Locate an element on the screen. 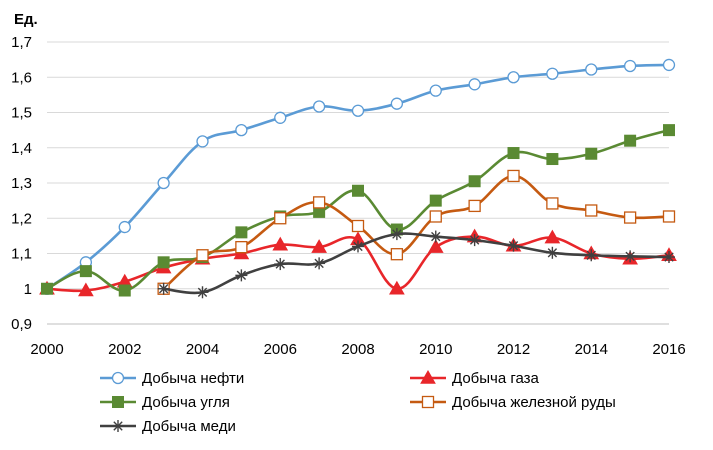  x-tick-label: 2010 is located at coordinates (435, 349).